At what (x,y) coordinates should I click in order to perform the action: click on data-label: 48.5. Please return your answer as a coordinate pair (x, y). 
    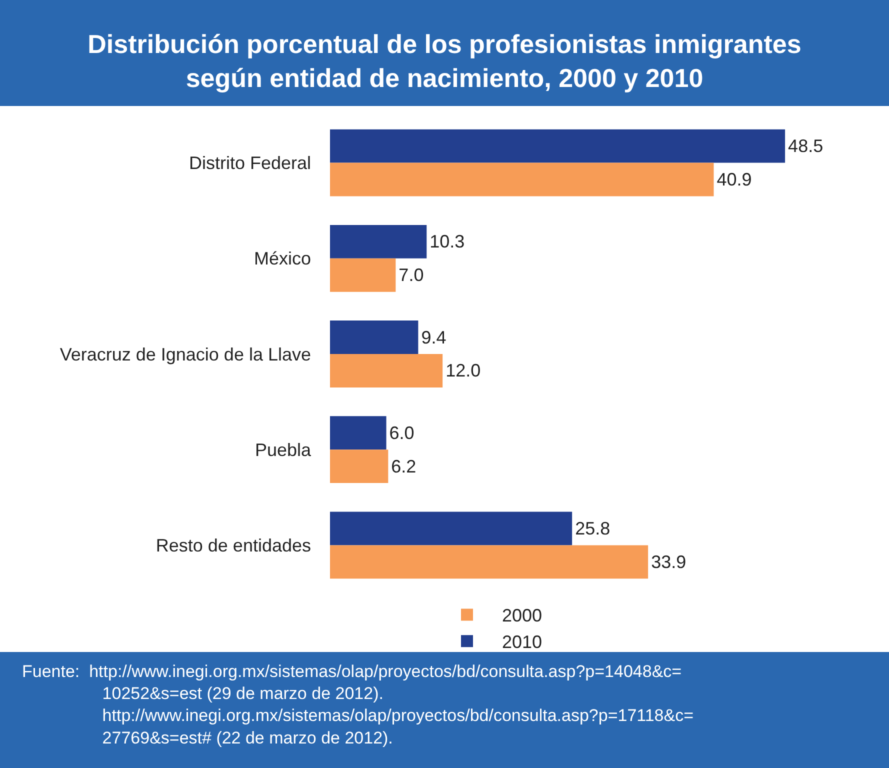
    Looking at the image, I should click on (806, 146).